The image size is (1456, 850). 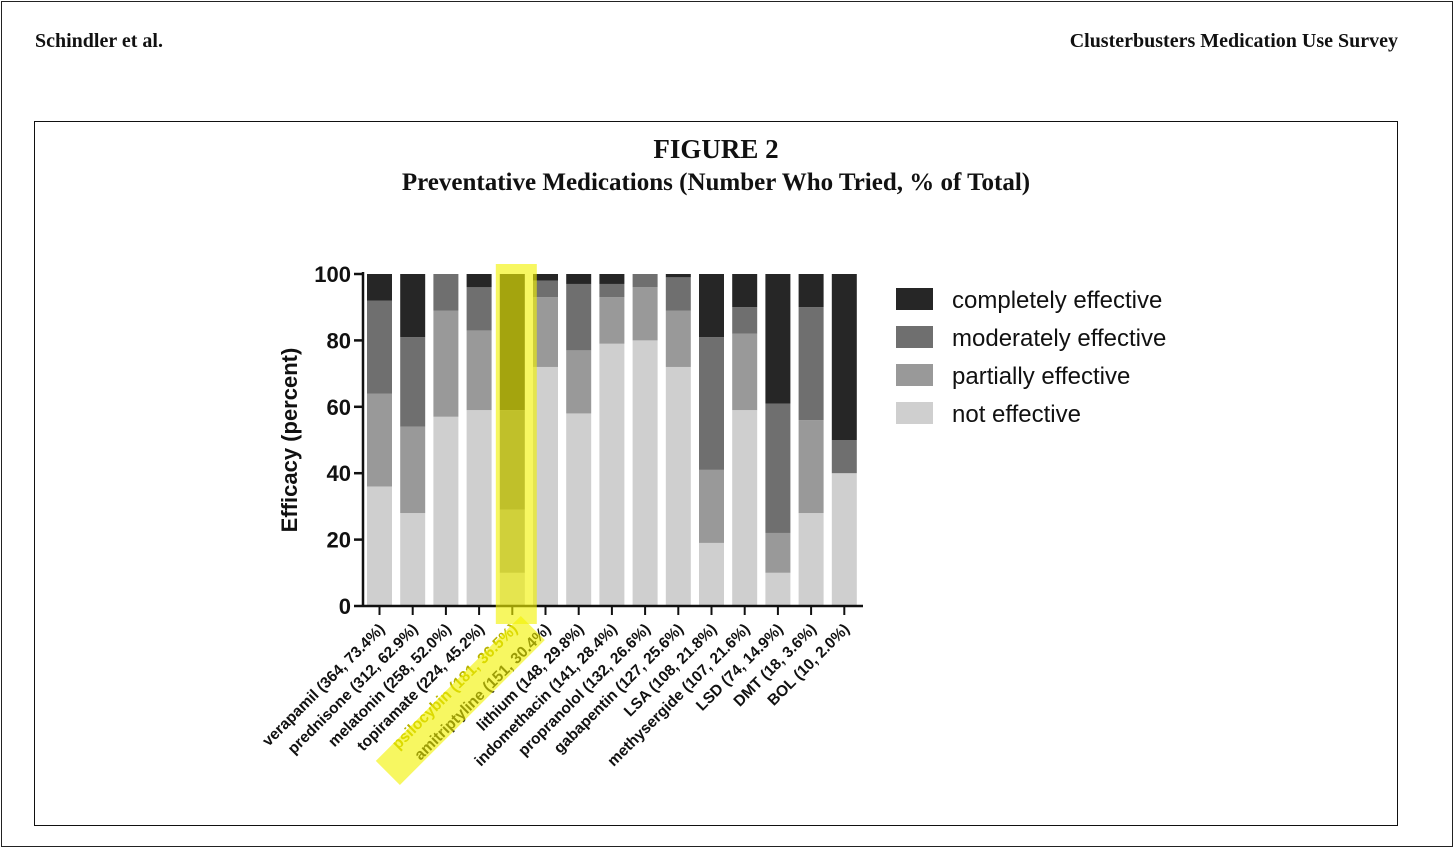 I want to click on legend-label-0: completely effective, so click(x=1057, y=300).